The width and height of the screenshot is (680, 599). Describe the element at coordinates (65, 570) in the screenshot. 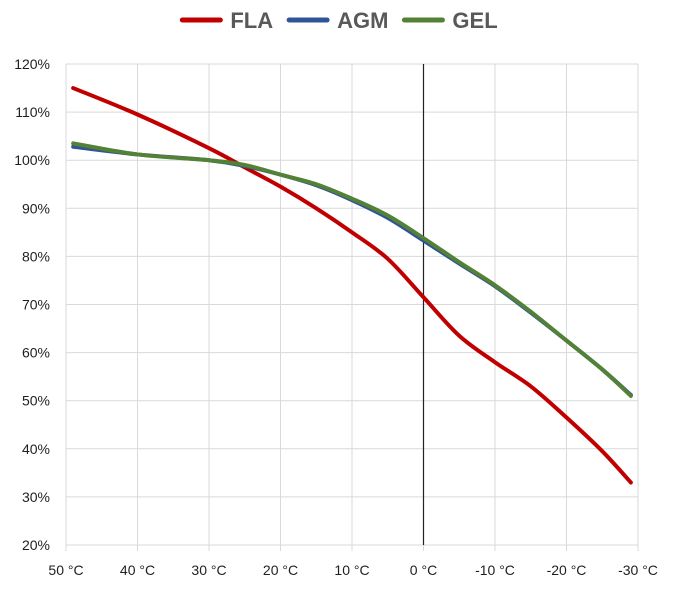

I see `x-tick-label: 50 °C` at that location.